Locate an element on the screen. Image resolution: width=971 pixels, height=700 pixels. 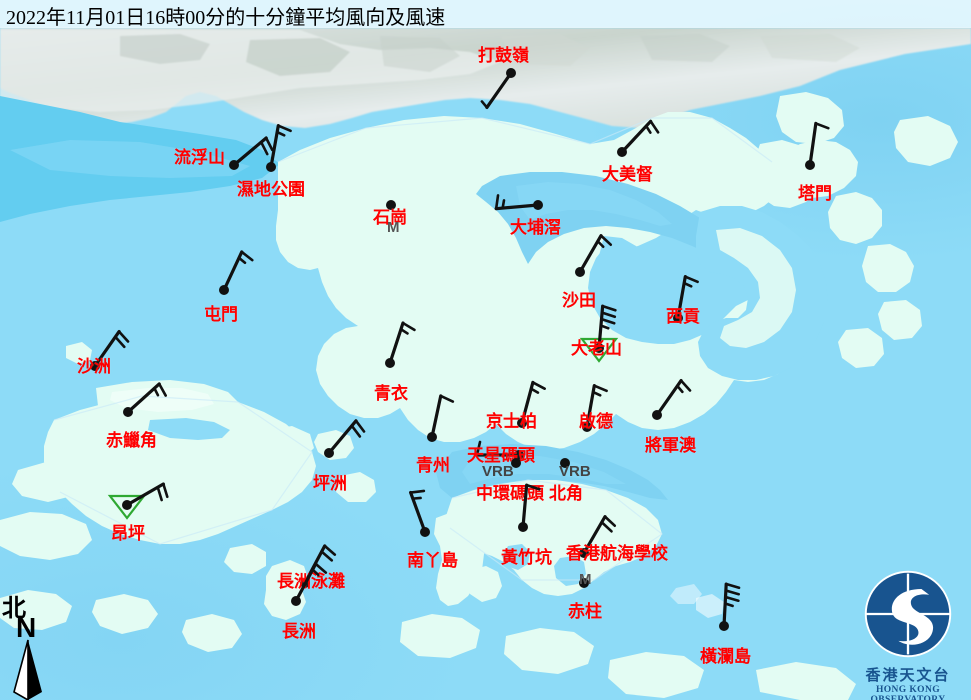
station-label: 北角 is located at coordinates (566, 493).